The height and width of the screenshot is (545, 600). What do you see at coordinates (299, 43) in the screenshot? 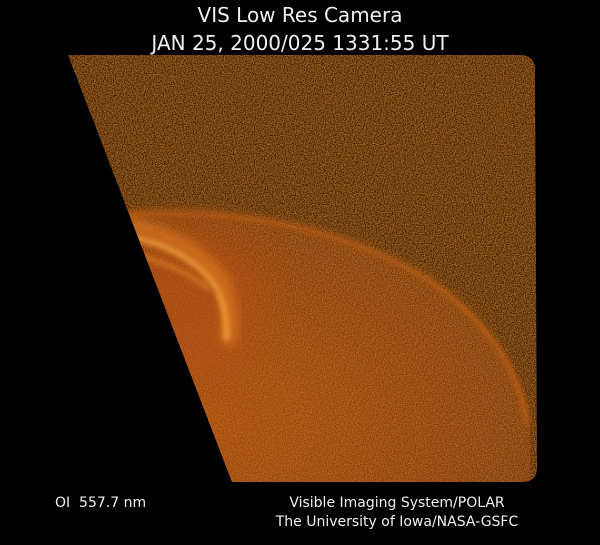
I see `timestamp: JAN 25, 2000/025 1331:55 UT` at bounding box center [299, 43].